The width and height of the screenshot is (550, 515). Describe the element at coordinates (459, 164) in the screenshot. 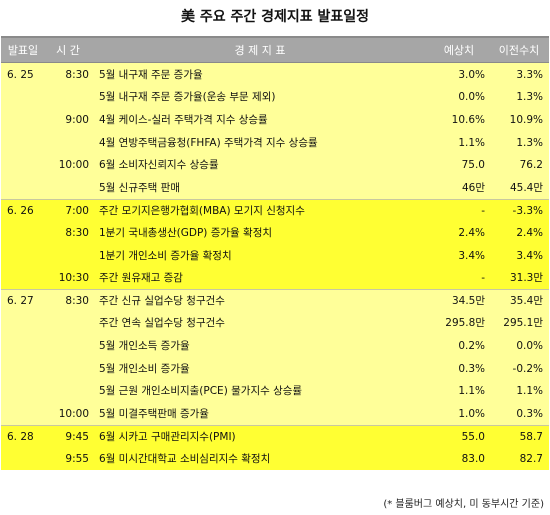

I see `cell-forecast: 75.0` at that location.